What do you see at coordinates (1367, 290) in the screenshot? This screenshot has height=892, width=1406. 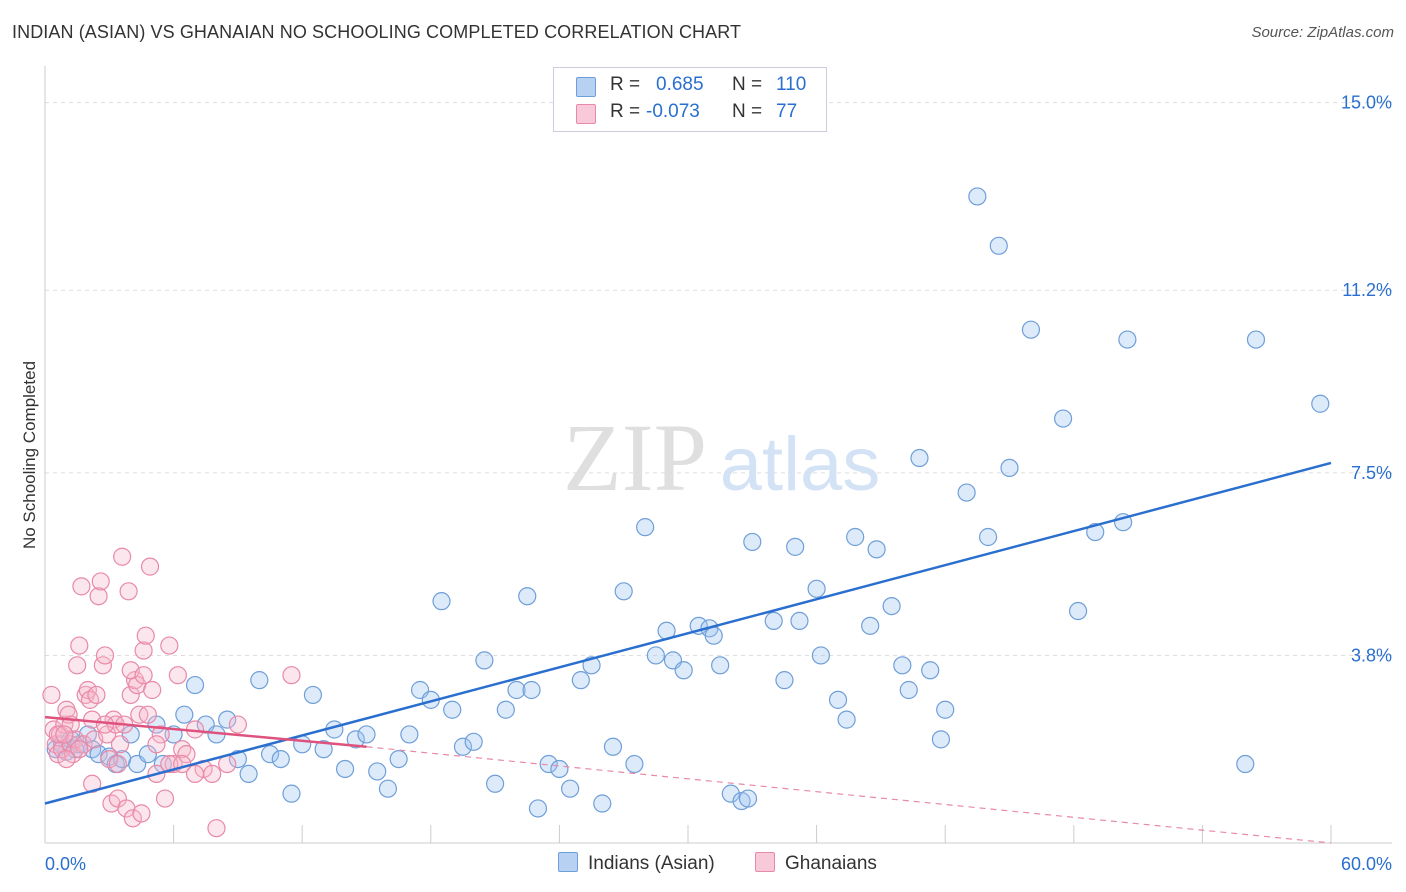 I see `y-tick-label-2: 11.2%` at bounding box center [1367, 290].